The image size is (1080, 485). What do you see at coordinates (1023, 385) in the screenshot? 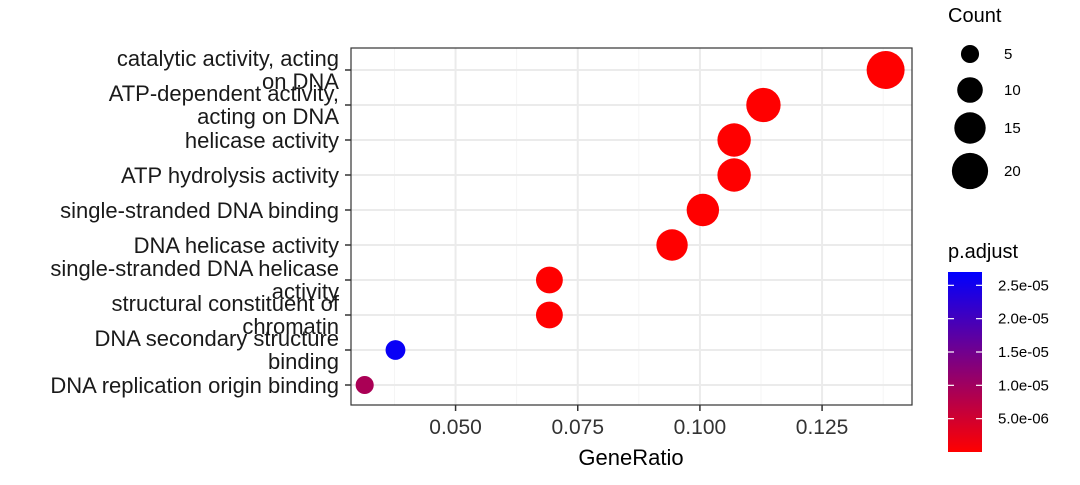
I see `color-legend-label: 1.0e-05` at bounding box center [1023, 385].